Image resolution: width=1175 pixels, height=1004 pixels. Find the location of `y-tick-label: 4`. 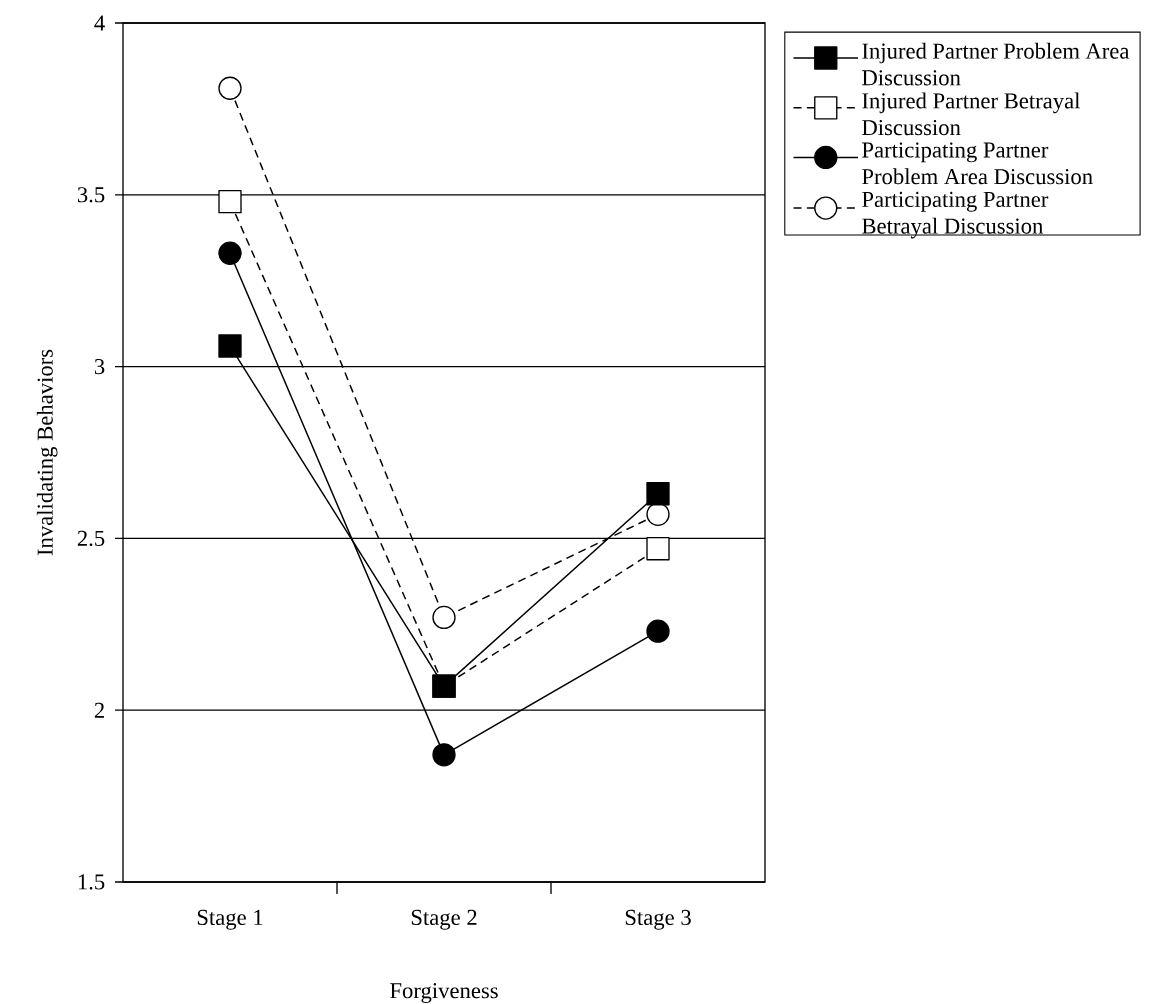

y-tick-label: 4 is located at coordinates (99, 23).